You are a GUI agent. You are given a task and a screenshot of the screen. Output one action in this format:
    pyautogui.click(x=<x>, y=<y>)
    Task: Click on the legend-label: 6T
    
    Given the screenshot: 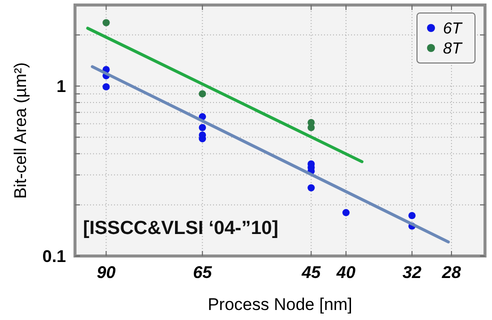 What is the action you would take?
    pyautogui.click(x=453, y=29)
    